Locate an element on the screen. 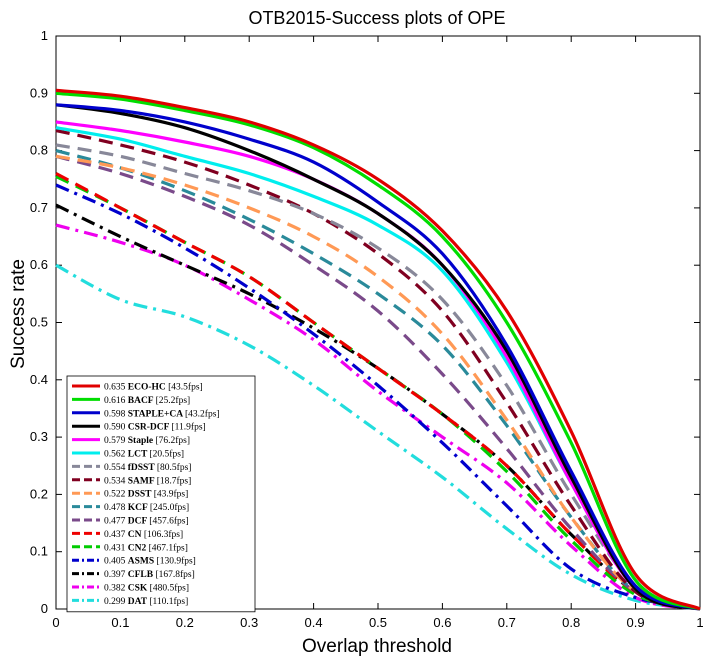 The height and width of the screenshot is (660, 720). legend-fps: [130.9fps] is located at coordinates (176, 561).